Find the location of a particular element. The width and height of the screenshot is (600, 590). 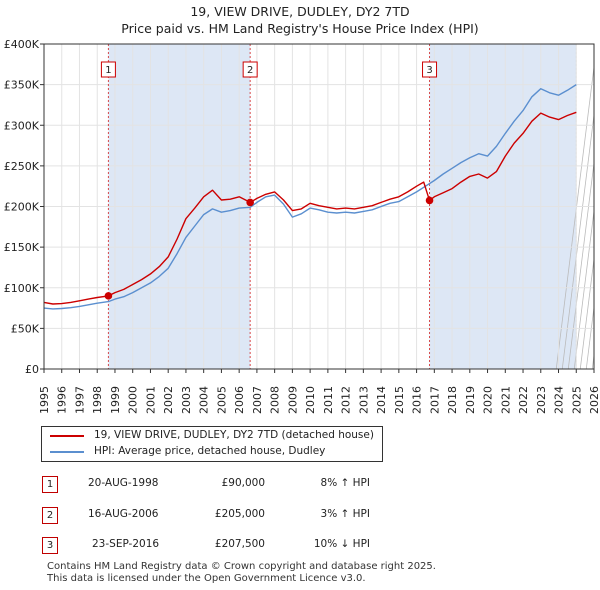

x-tick-label: 1996 is located at coordinates (62, 400).